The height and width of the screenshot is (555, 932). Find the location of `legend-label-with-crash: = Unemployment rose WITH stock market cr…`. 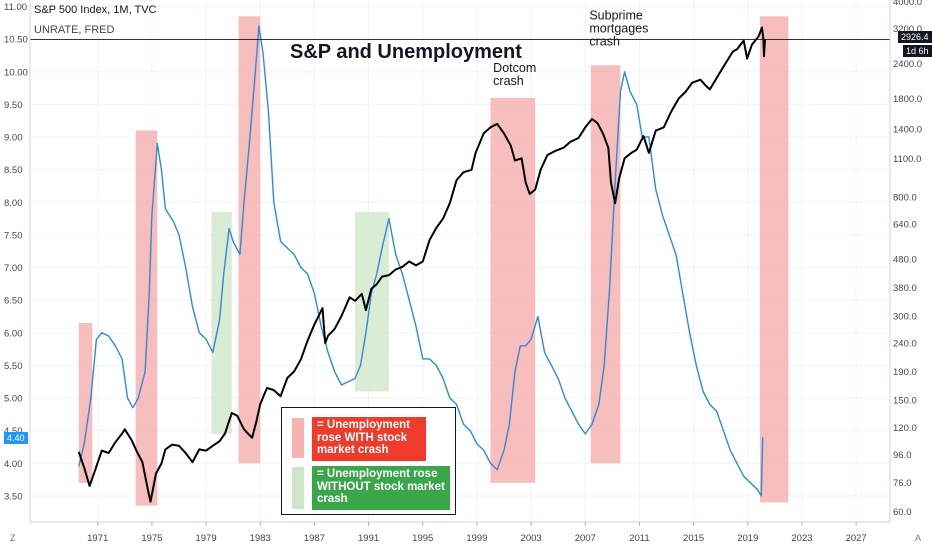

legend-label-with-crash: = Unemployment rose WITH stock market cr… is located at coordinates (369, 439).